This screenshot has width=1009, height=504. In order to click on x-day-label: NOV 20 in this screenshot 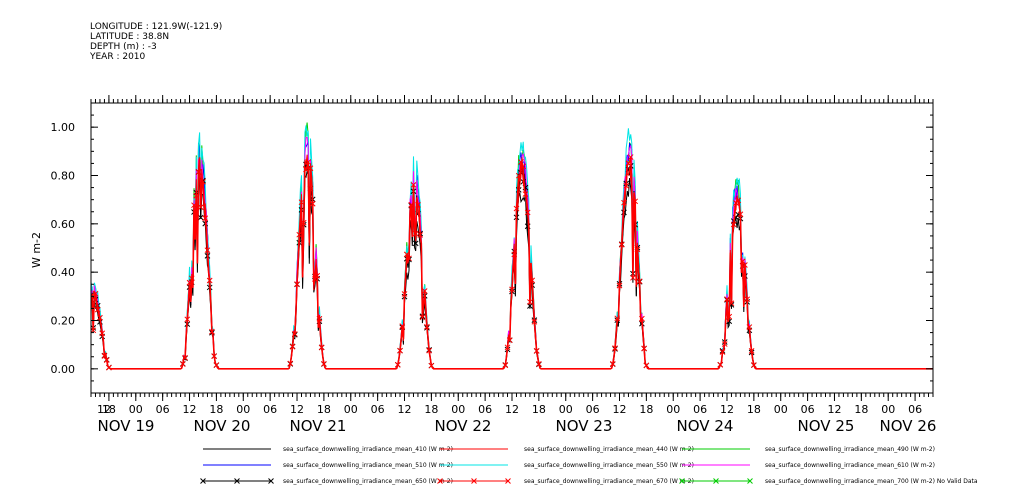, I will do `click(222, 426)`.